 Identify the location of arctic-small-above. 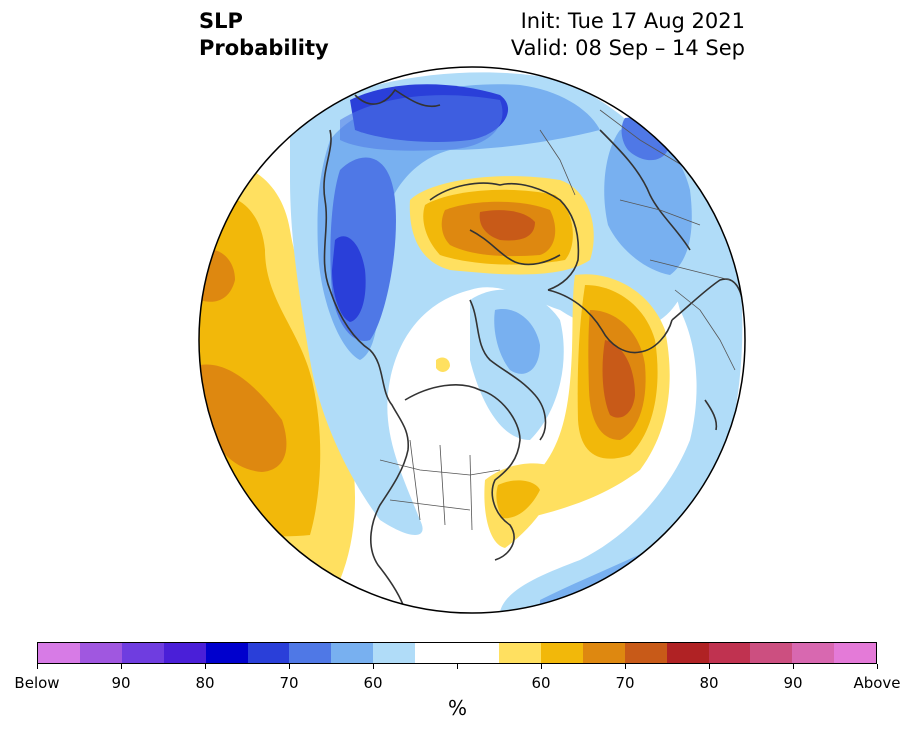
(443, 364).